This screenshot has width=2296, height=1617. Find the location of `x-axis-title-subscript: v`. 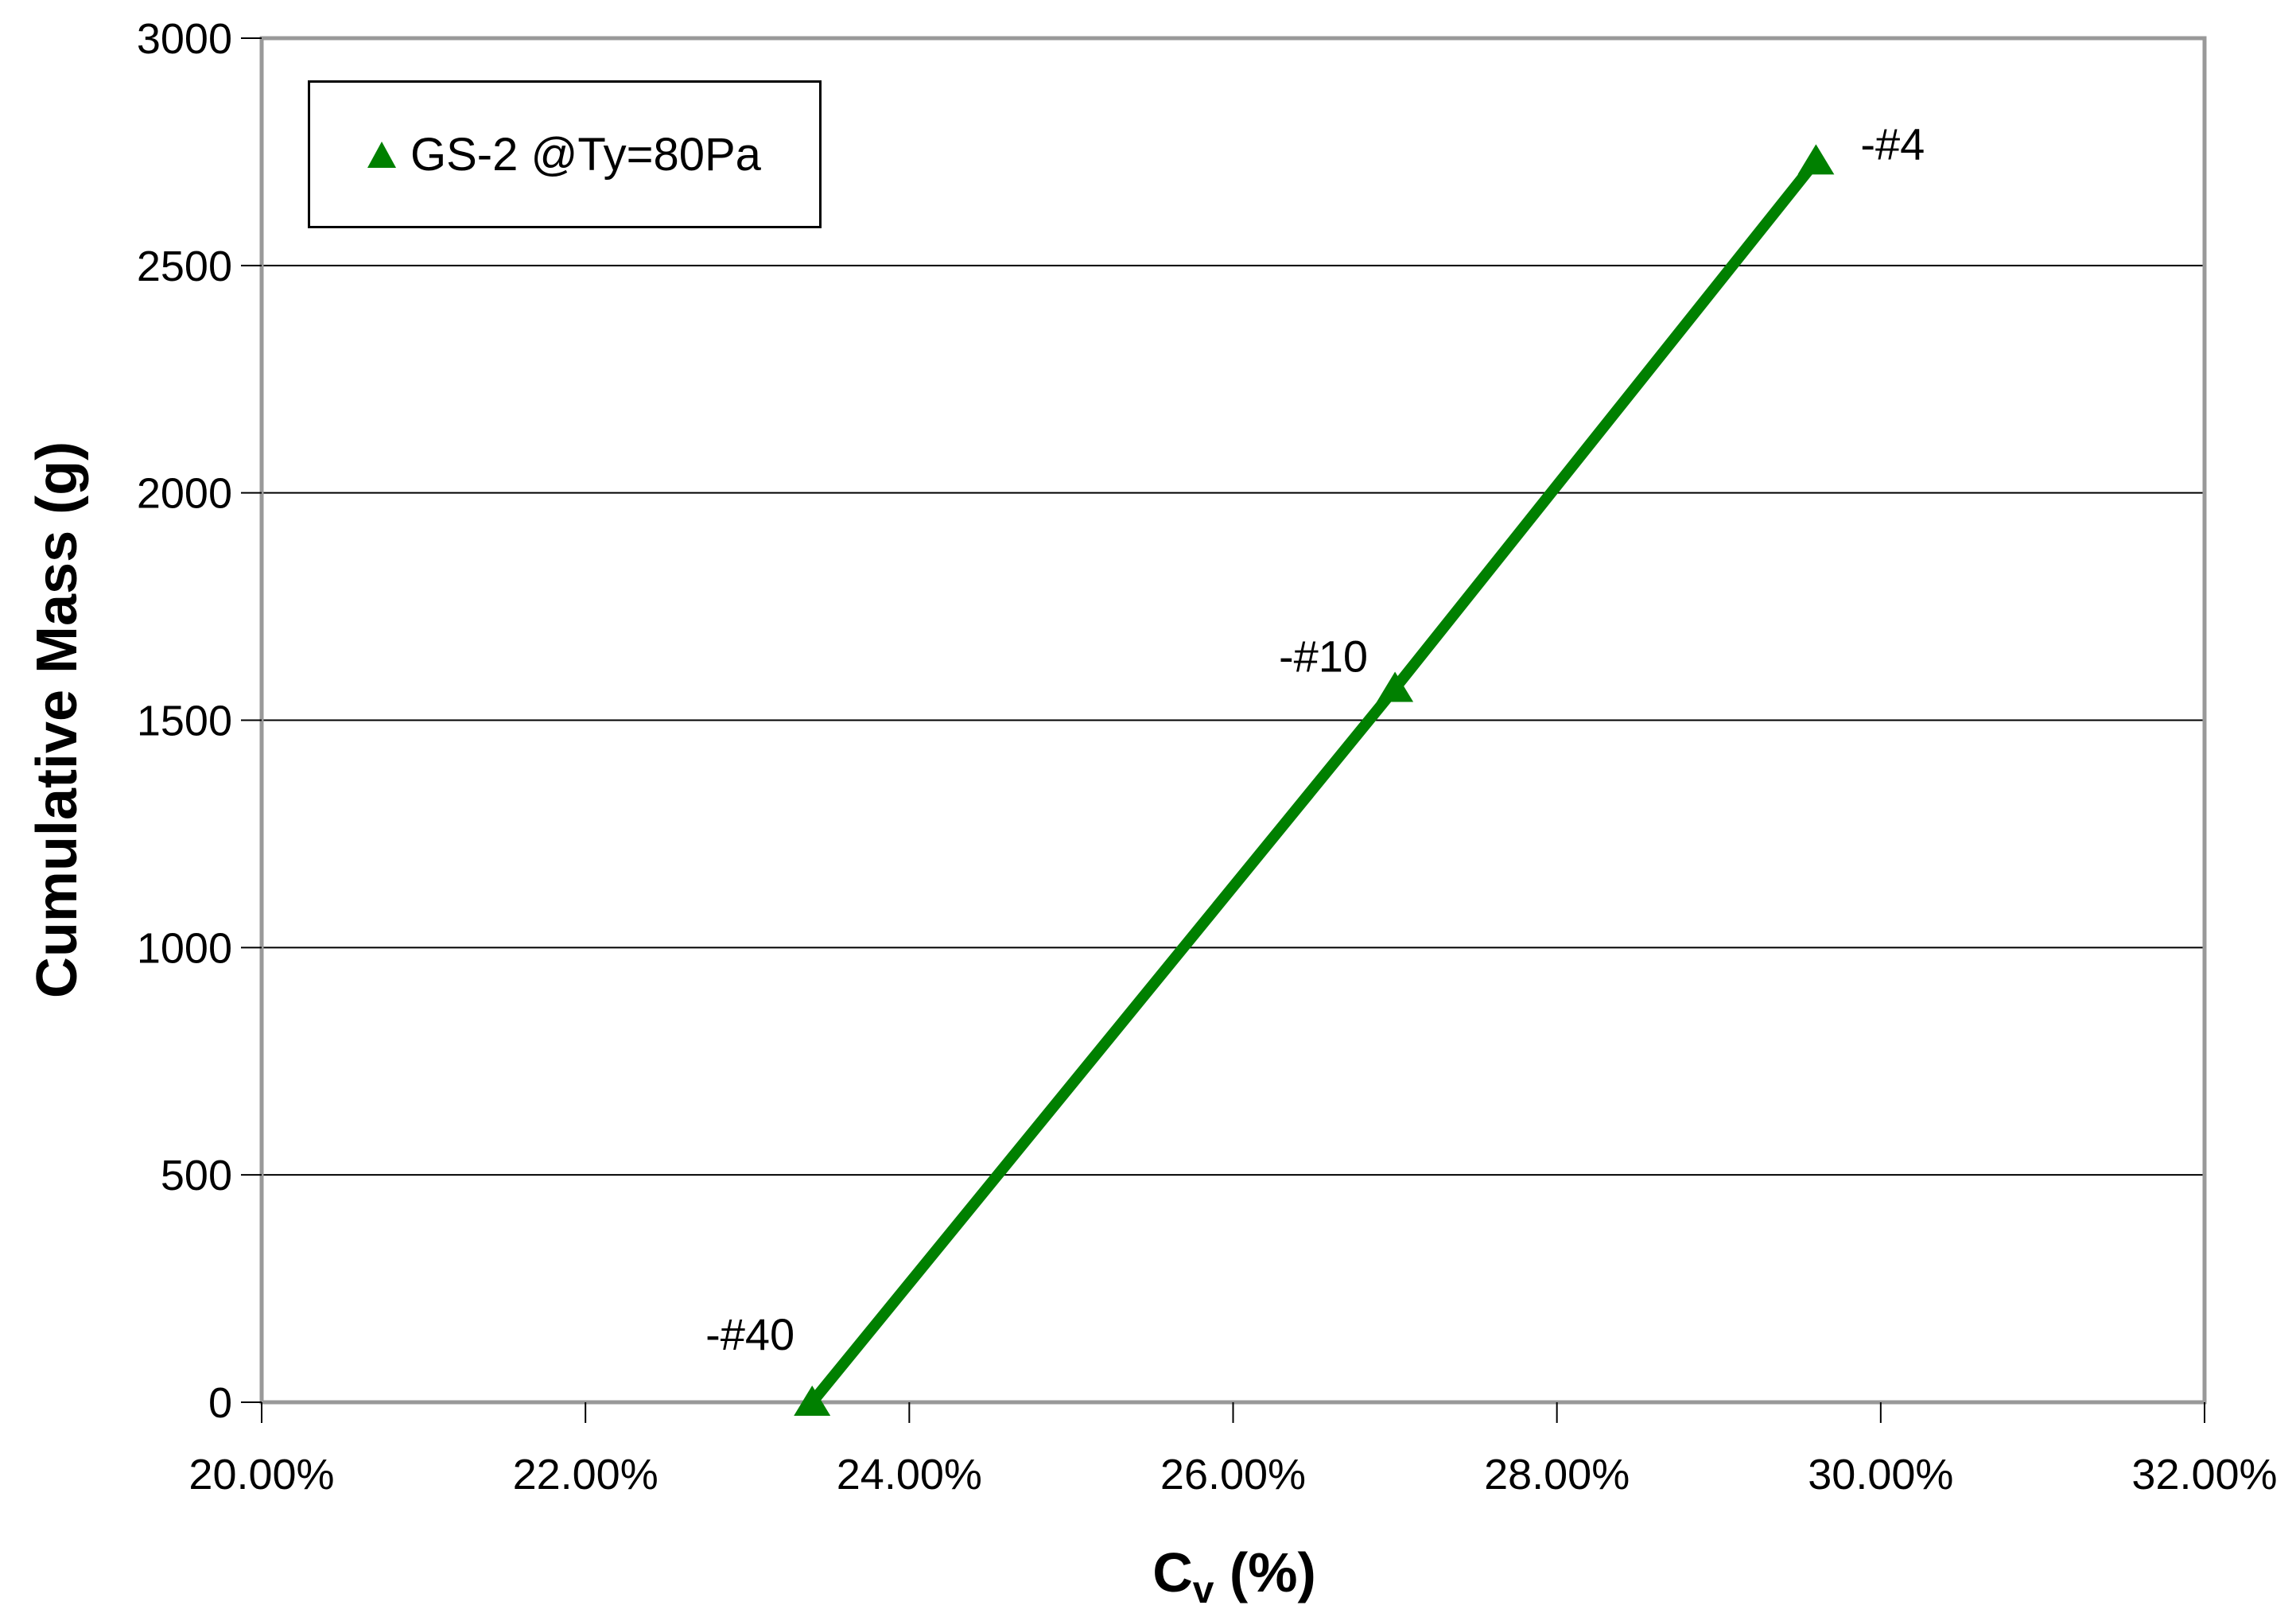

x-axis-title-subscript: v is located at coordinates (1203, 1590).